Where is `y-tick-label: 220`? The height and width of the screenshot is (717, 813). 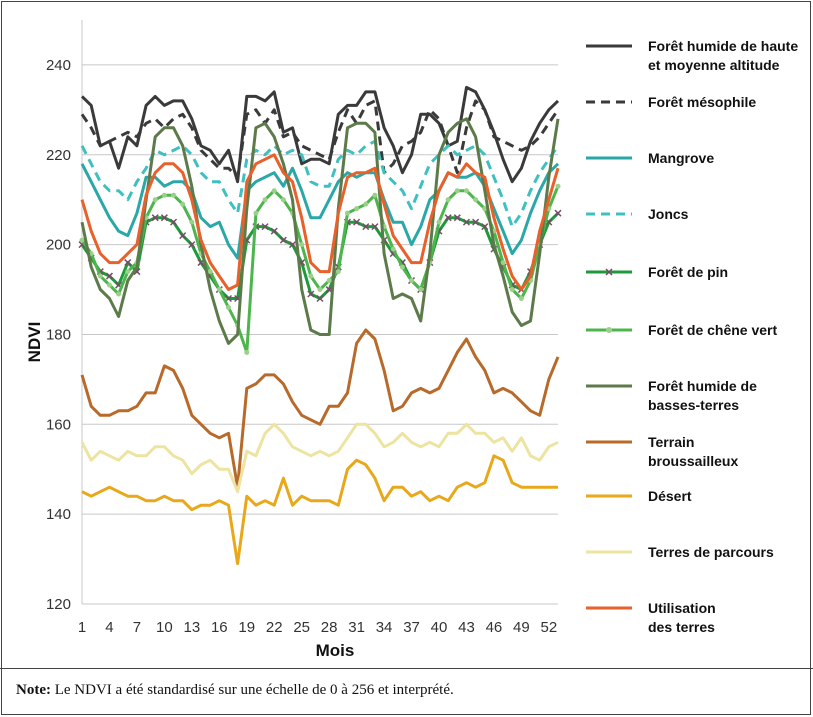
y-tick-label: 220 is located at coordinates (58, 155).